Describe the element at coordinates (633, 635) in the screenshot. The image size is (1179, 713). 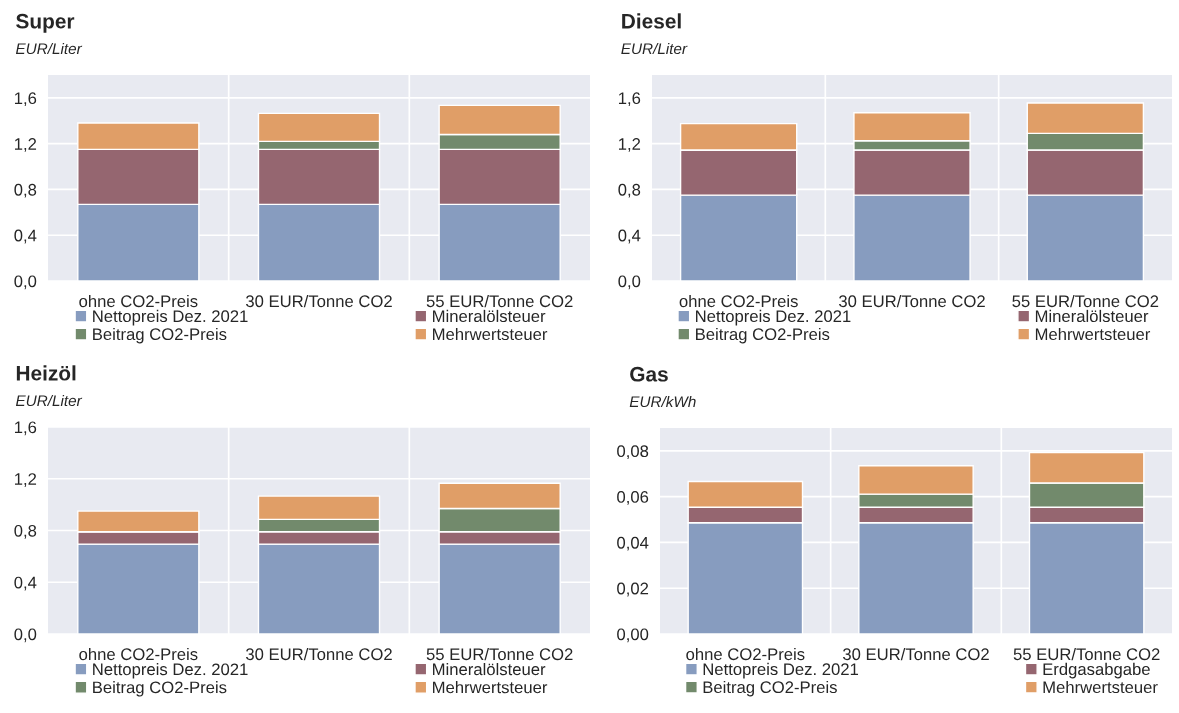
I see `y-tick-label: 0,00` at that location.